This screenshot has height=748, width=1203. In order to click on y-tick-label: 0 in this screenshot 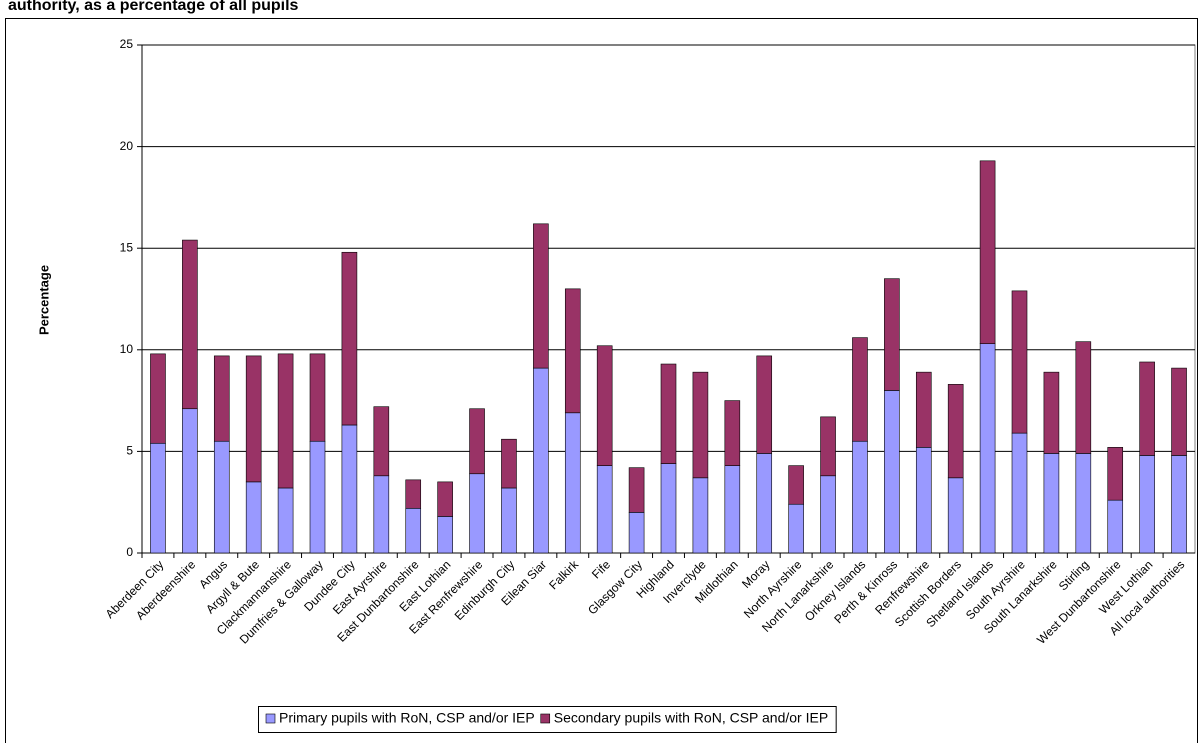, I will do `click(129, 552)`.